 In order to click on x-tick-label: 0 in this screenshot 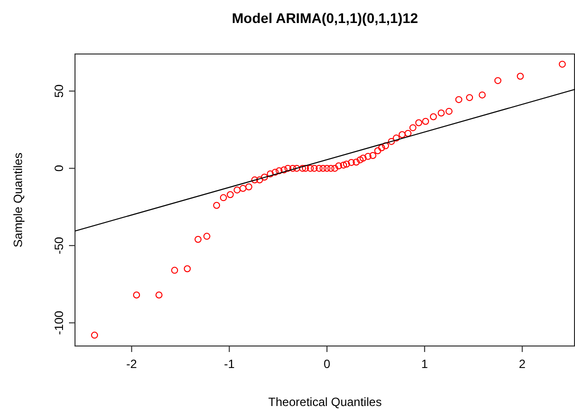, I will do `click(327, 364)`.